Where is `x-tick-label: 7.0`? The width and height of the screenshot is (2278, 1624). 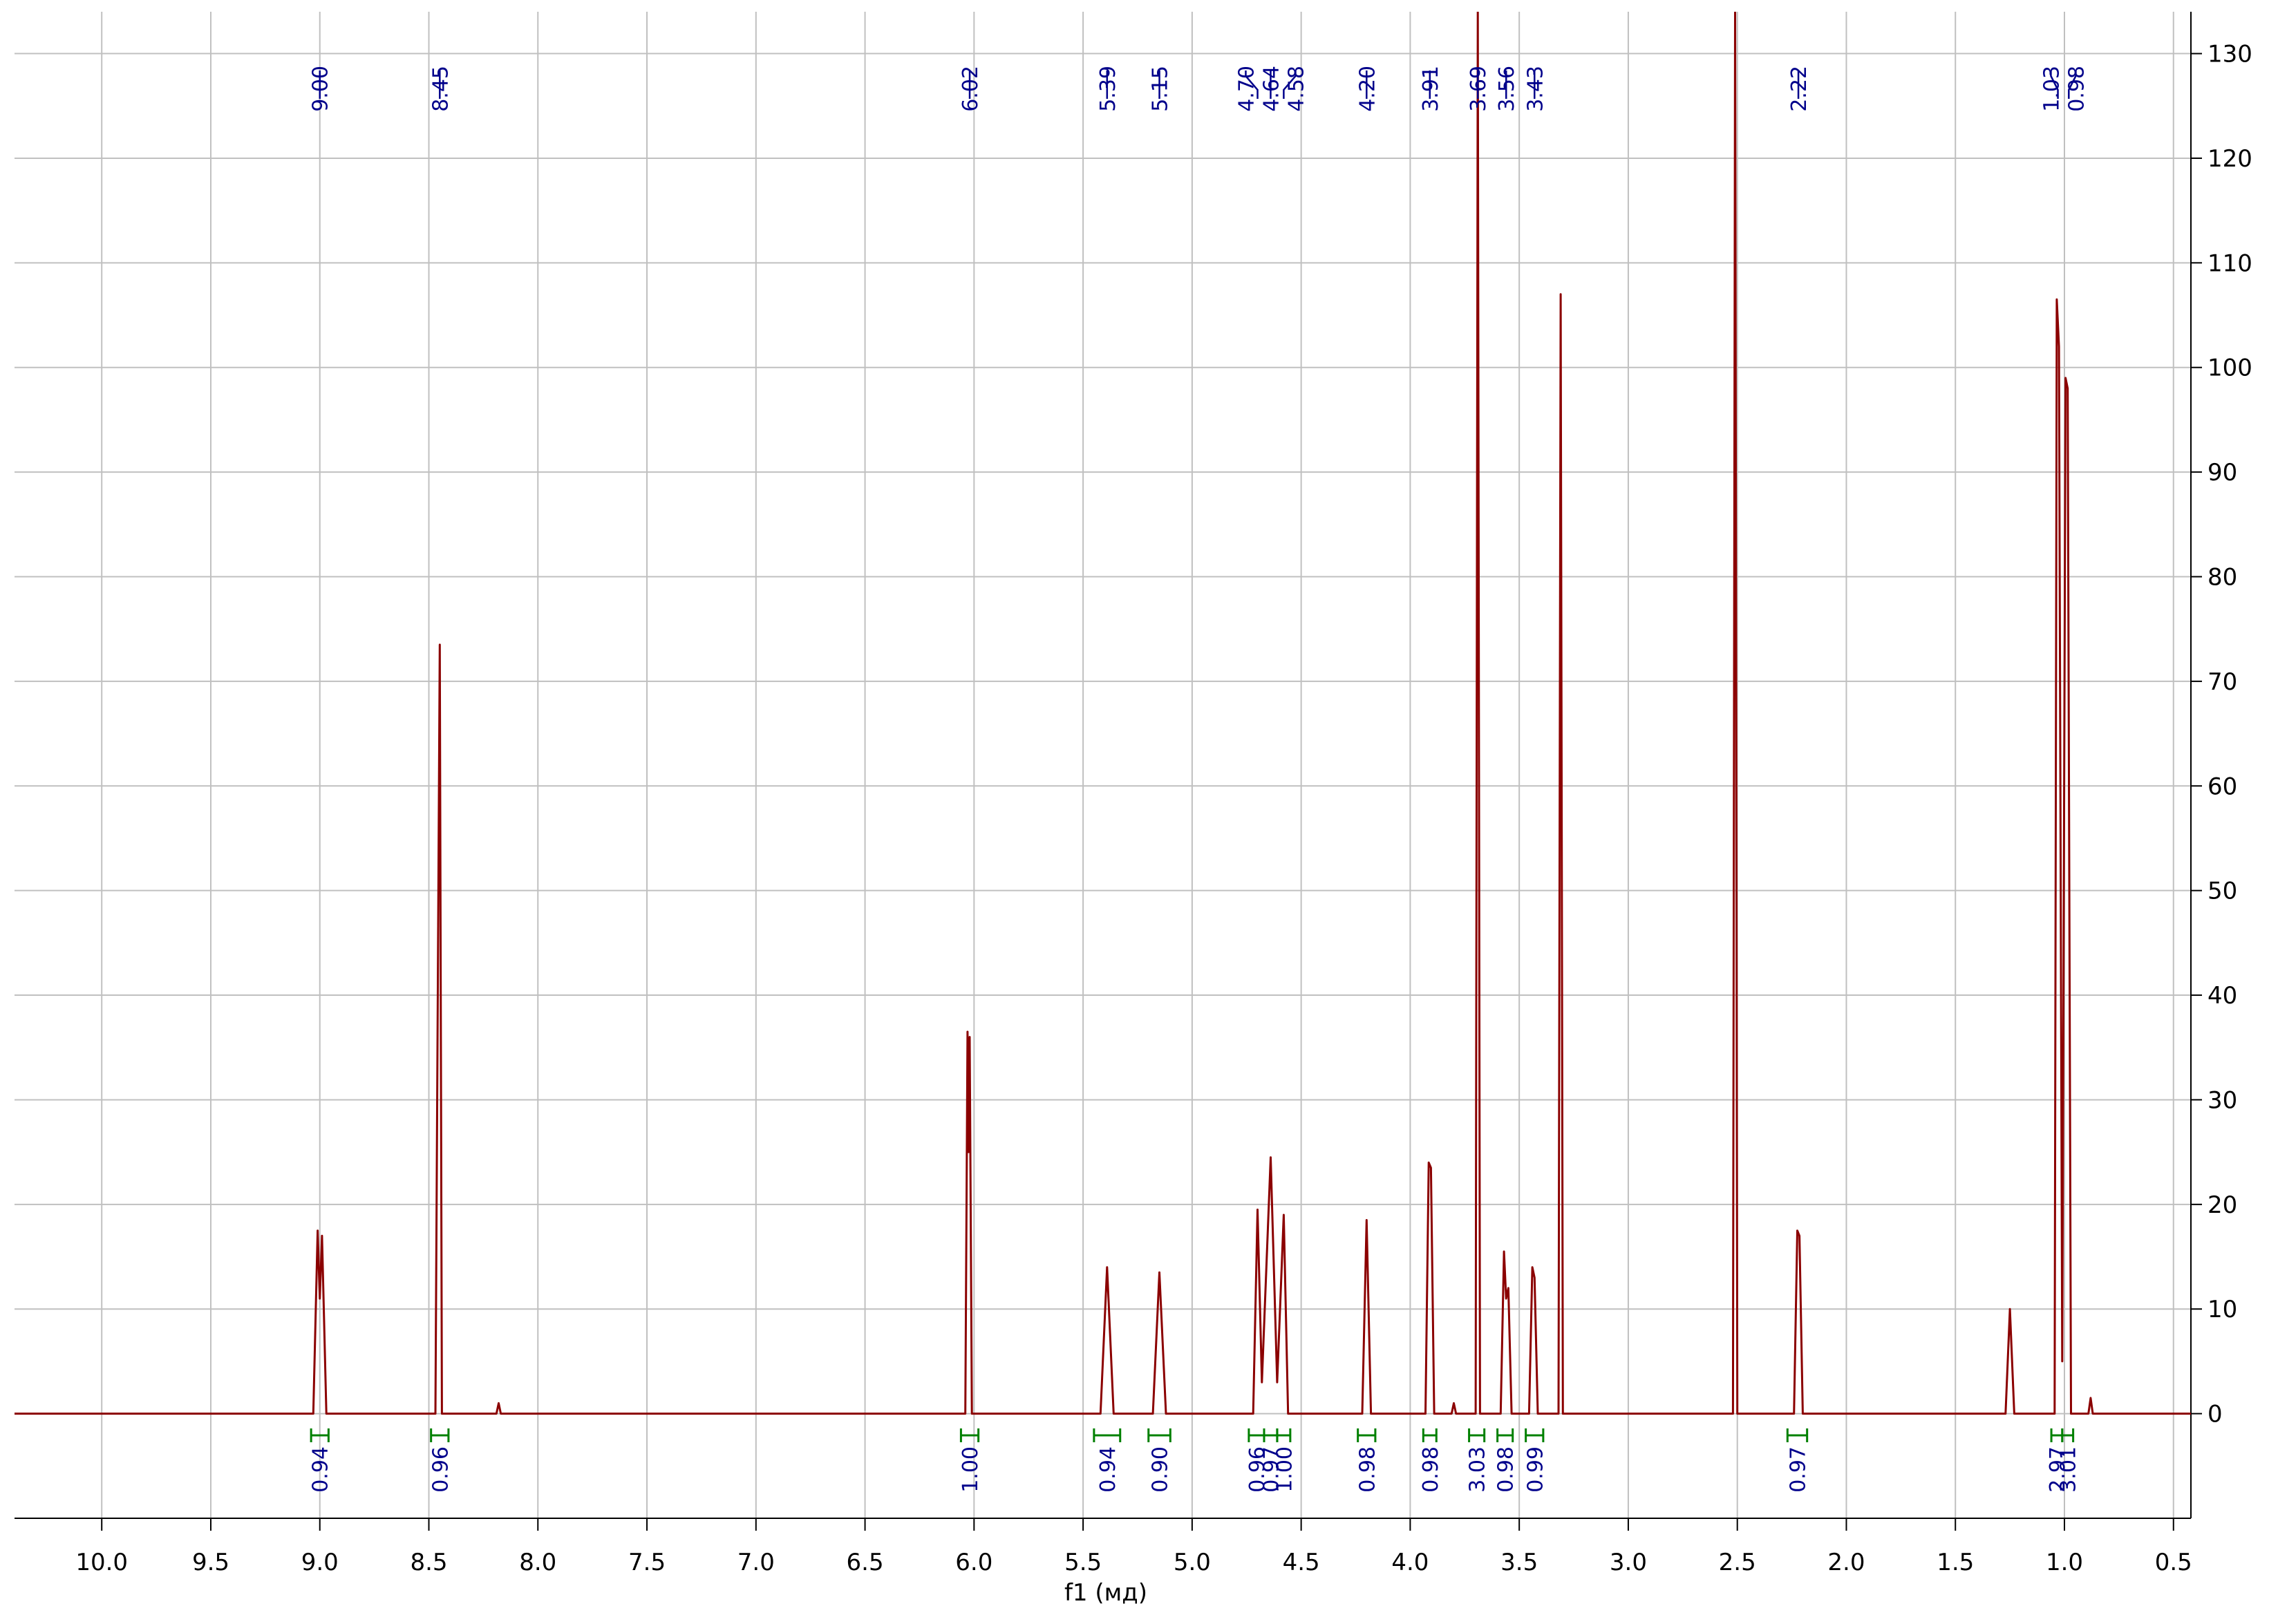 x-tick-label: 7.0 is located at coordinates (756, 1562).